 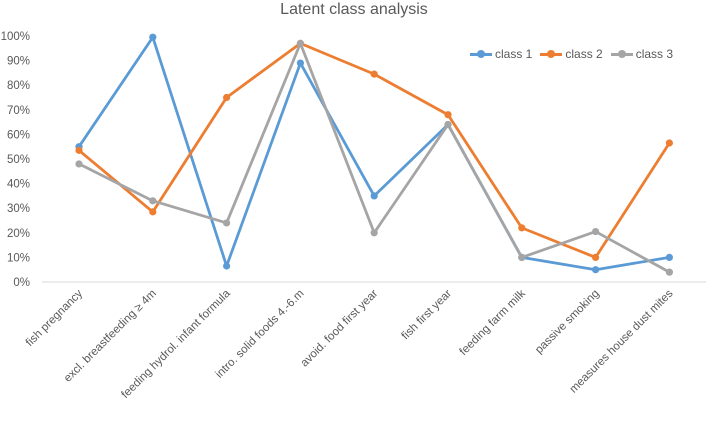 What do you see at coordinates (18, 62) in the screenshot?
I see `y-tick-label: 90%` at bounding box center [18, 62].